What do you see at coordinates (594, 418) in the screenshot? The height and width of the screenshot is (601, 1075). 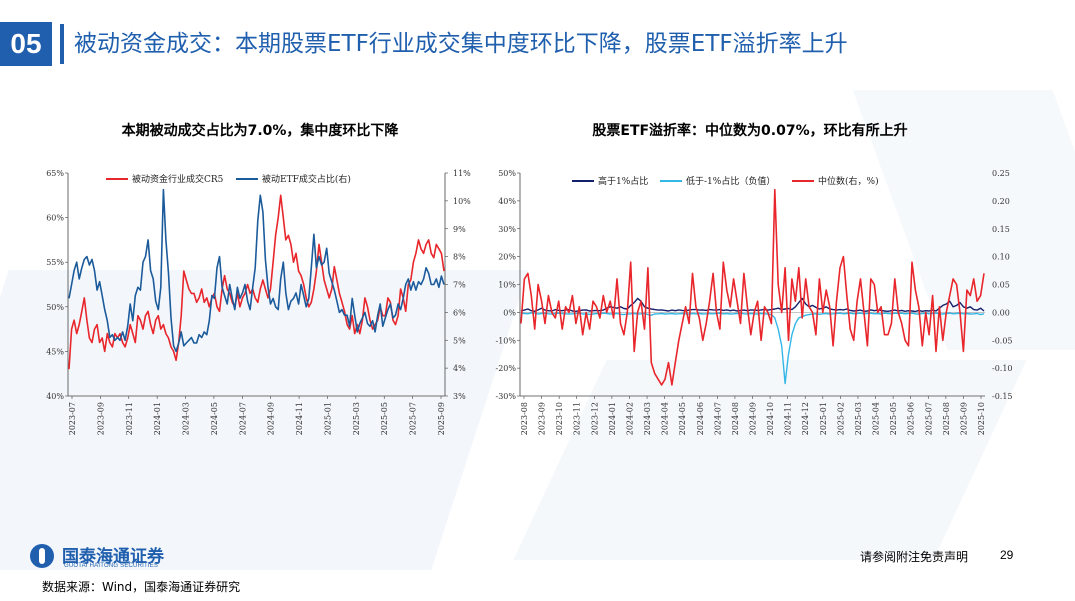 I see `x-tick-label: 2023-12` at bounding box center [594, 418].